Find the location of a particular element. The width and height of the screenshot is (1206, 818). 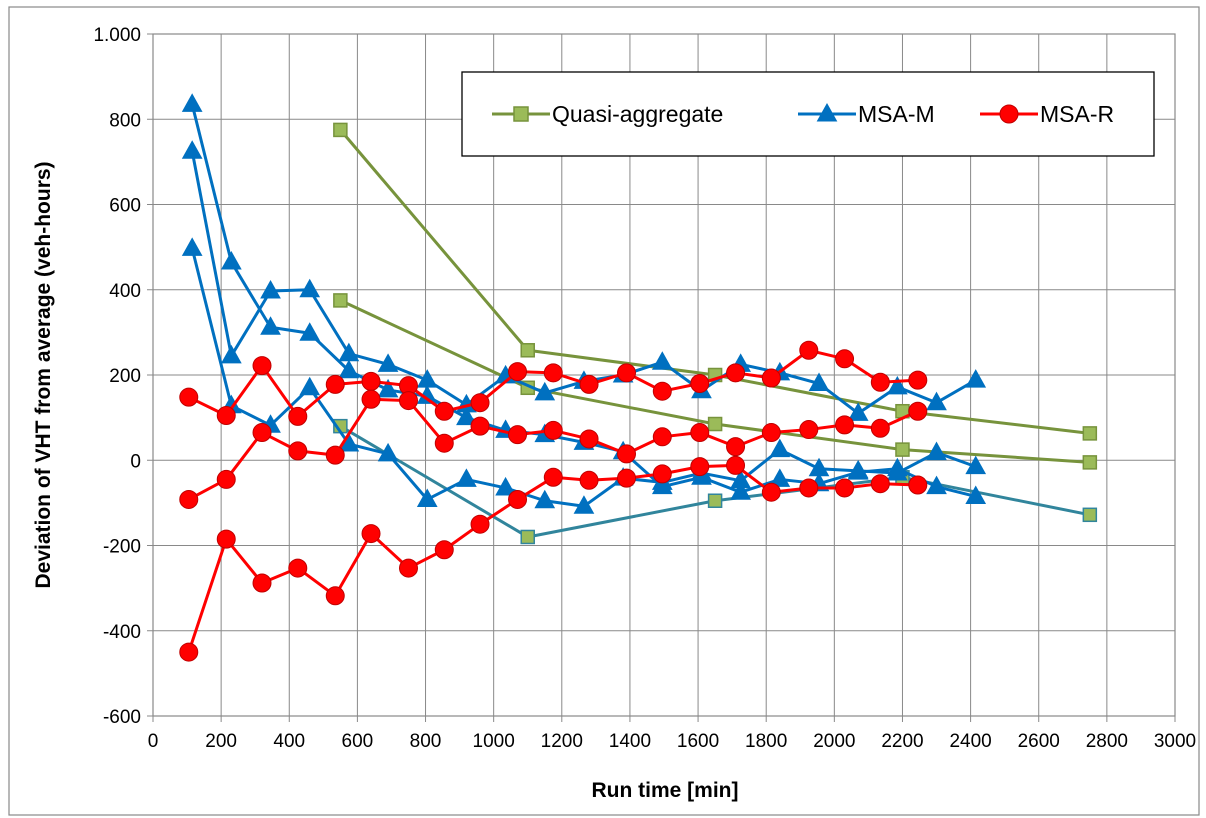

legend-label: MSA-M is located at coordinates (896, 114).